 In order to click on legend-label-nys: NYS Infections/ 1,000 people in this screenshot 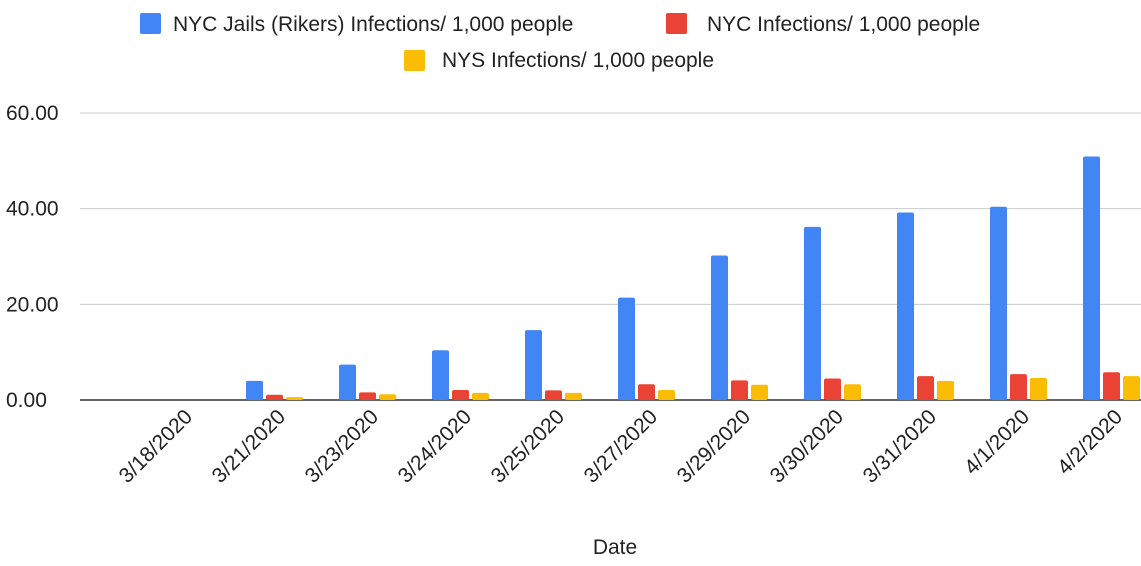, I will do `click(578, 60)`.